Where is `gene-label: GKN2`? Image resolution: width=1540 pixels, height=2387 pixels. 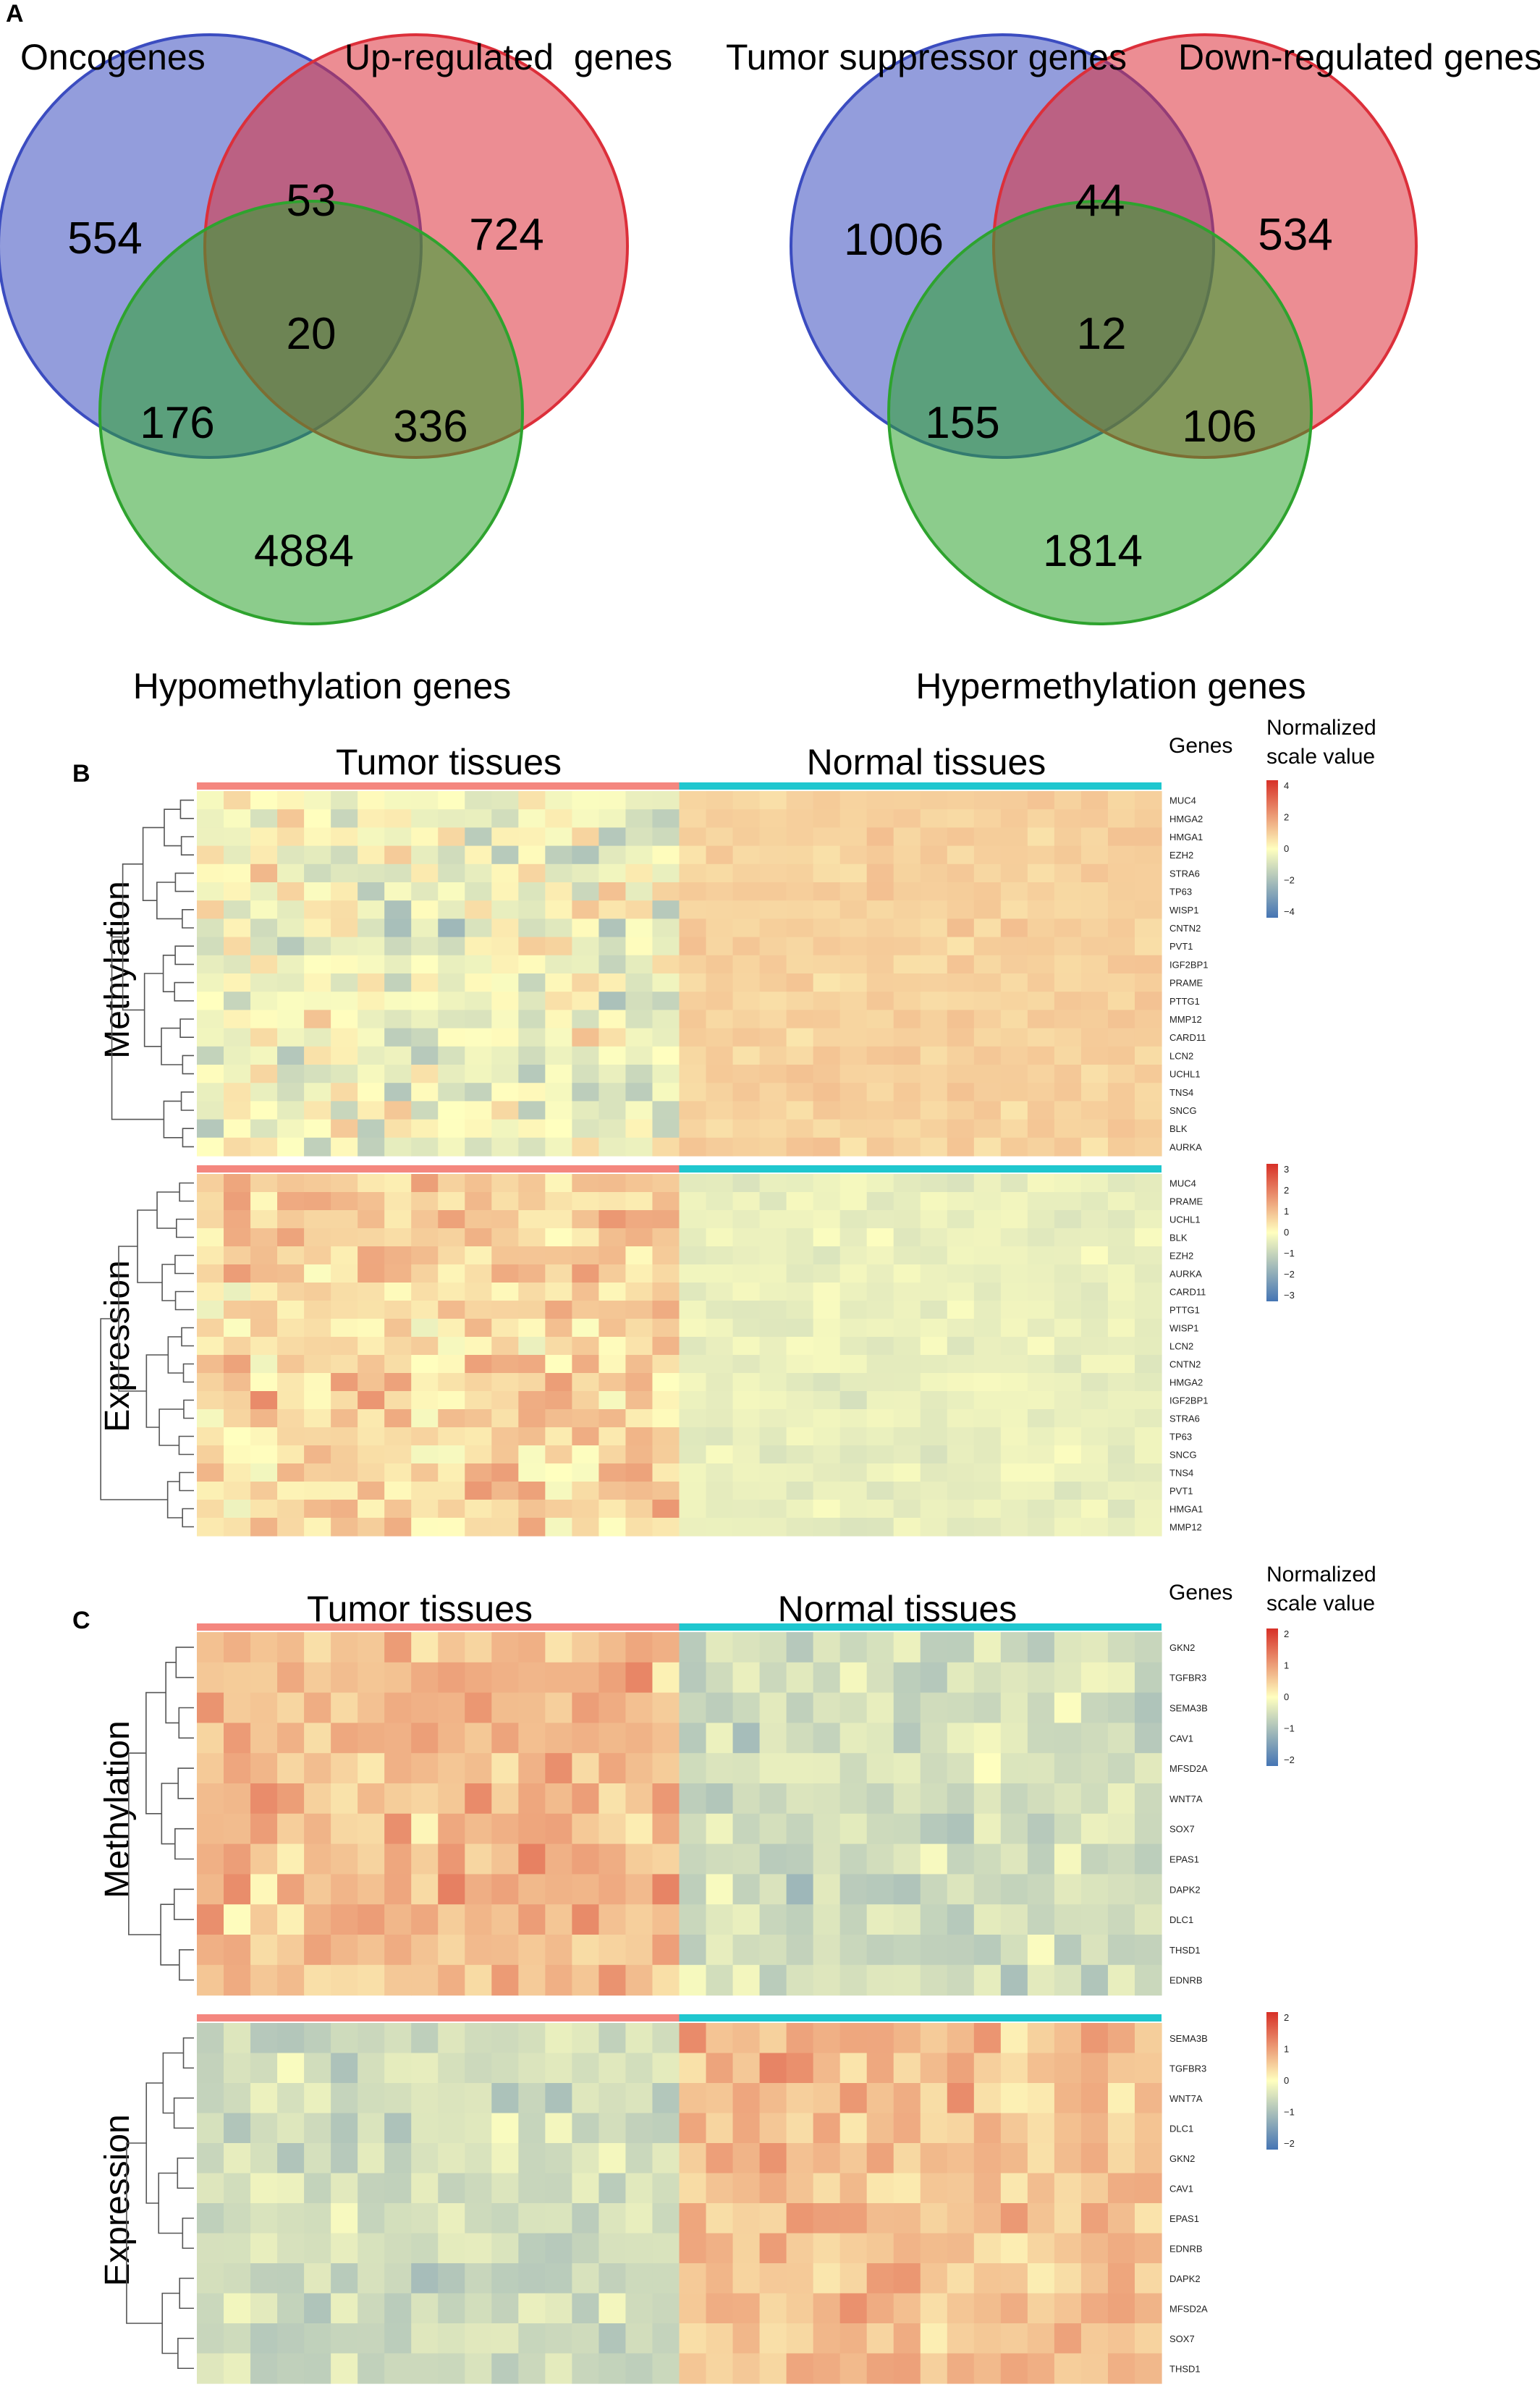 gene-label: GKN2 is located at coordinates (1182, 1647).